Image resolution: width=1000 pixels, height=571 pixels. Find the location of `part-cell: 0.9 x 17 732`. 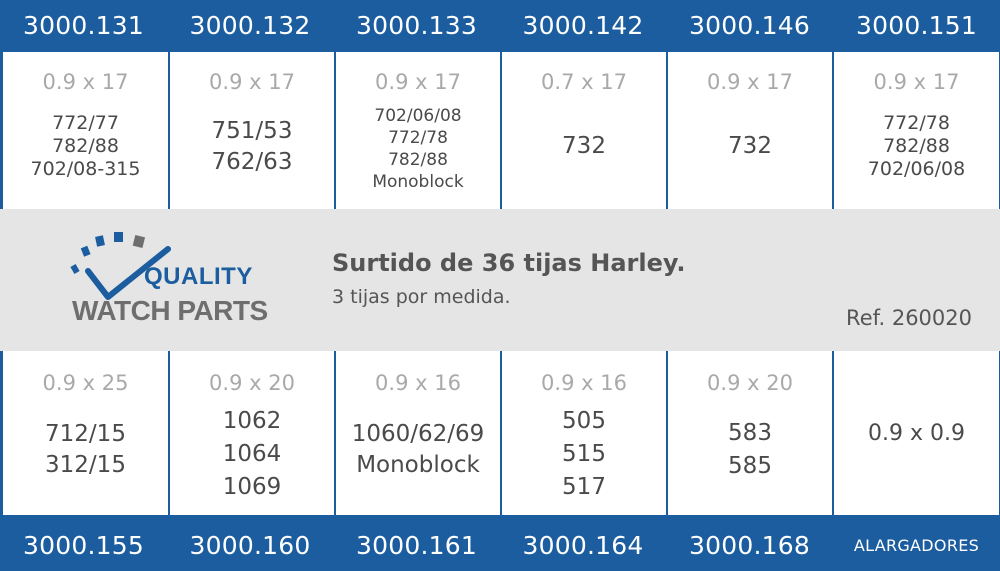

part-cell: 0.9 x 17 732 is located at coordinates (750, 130).